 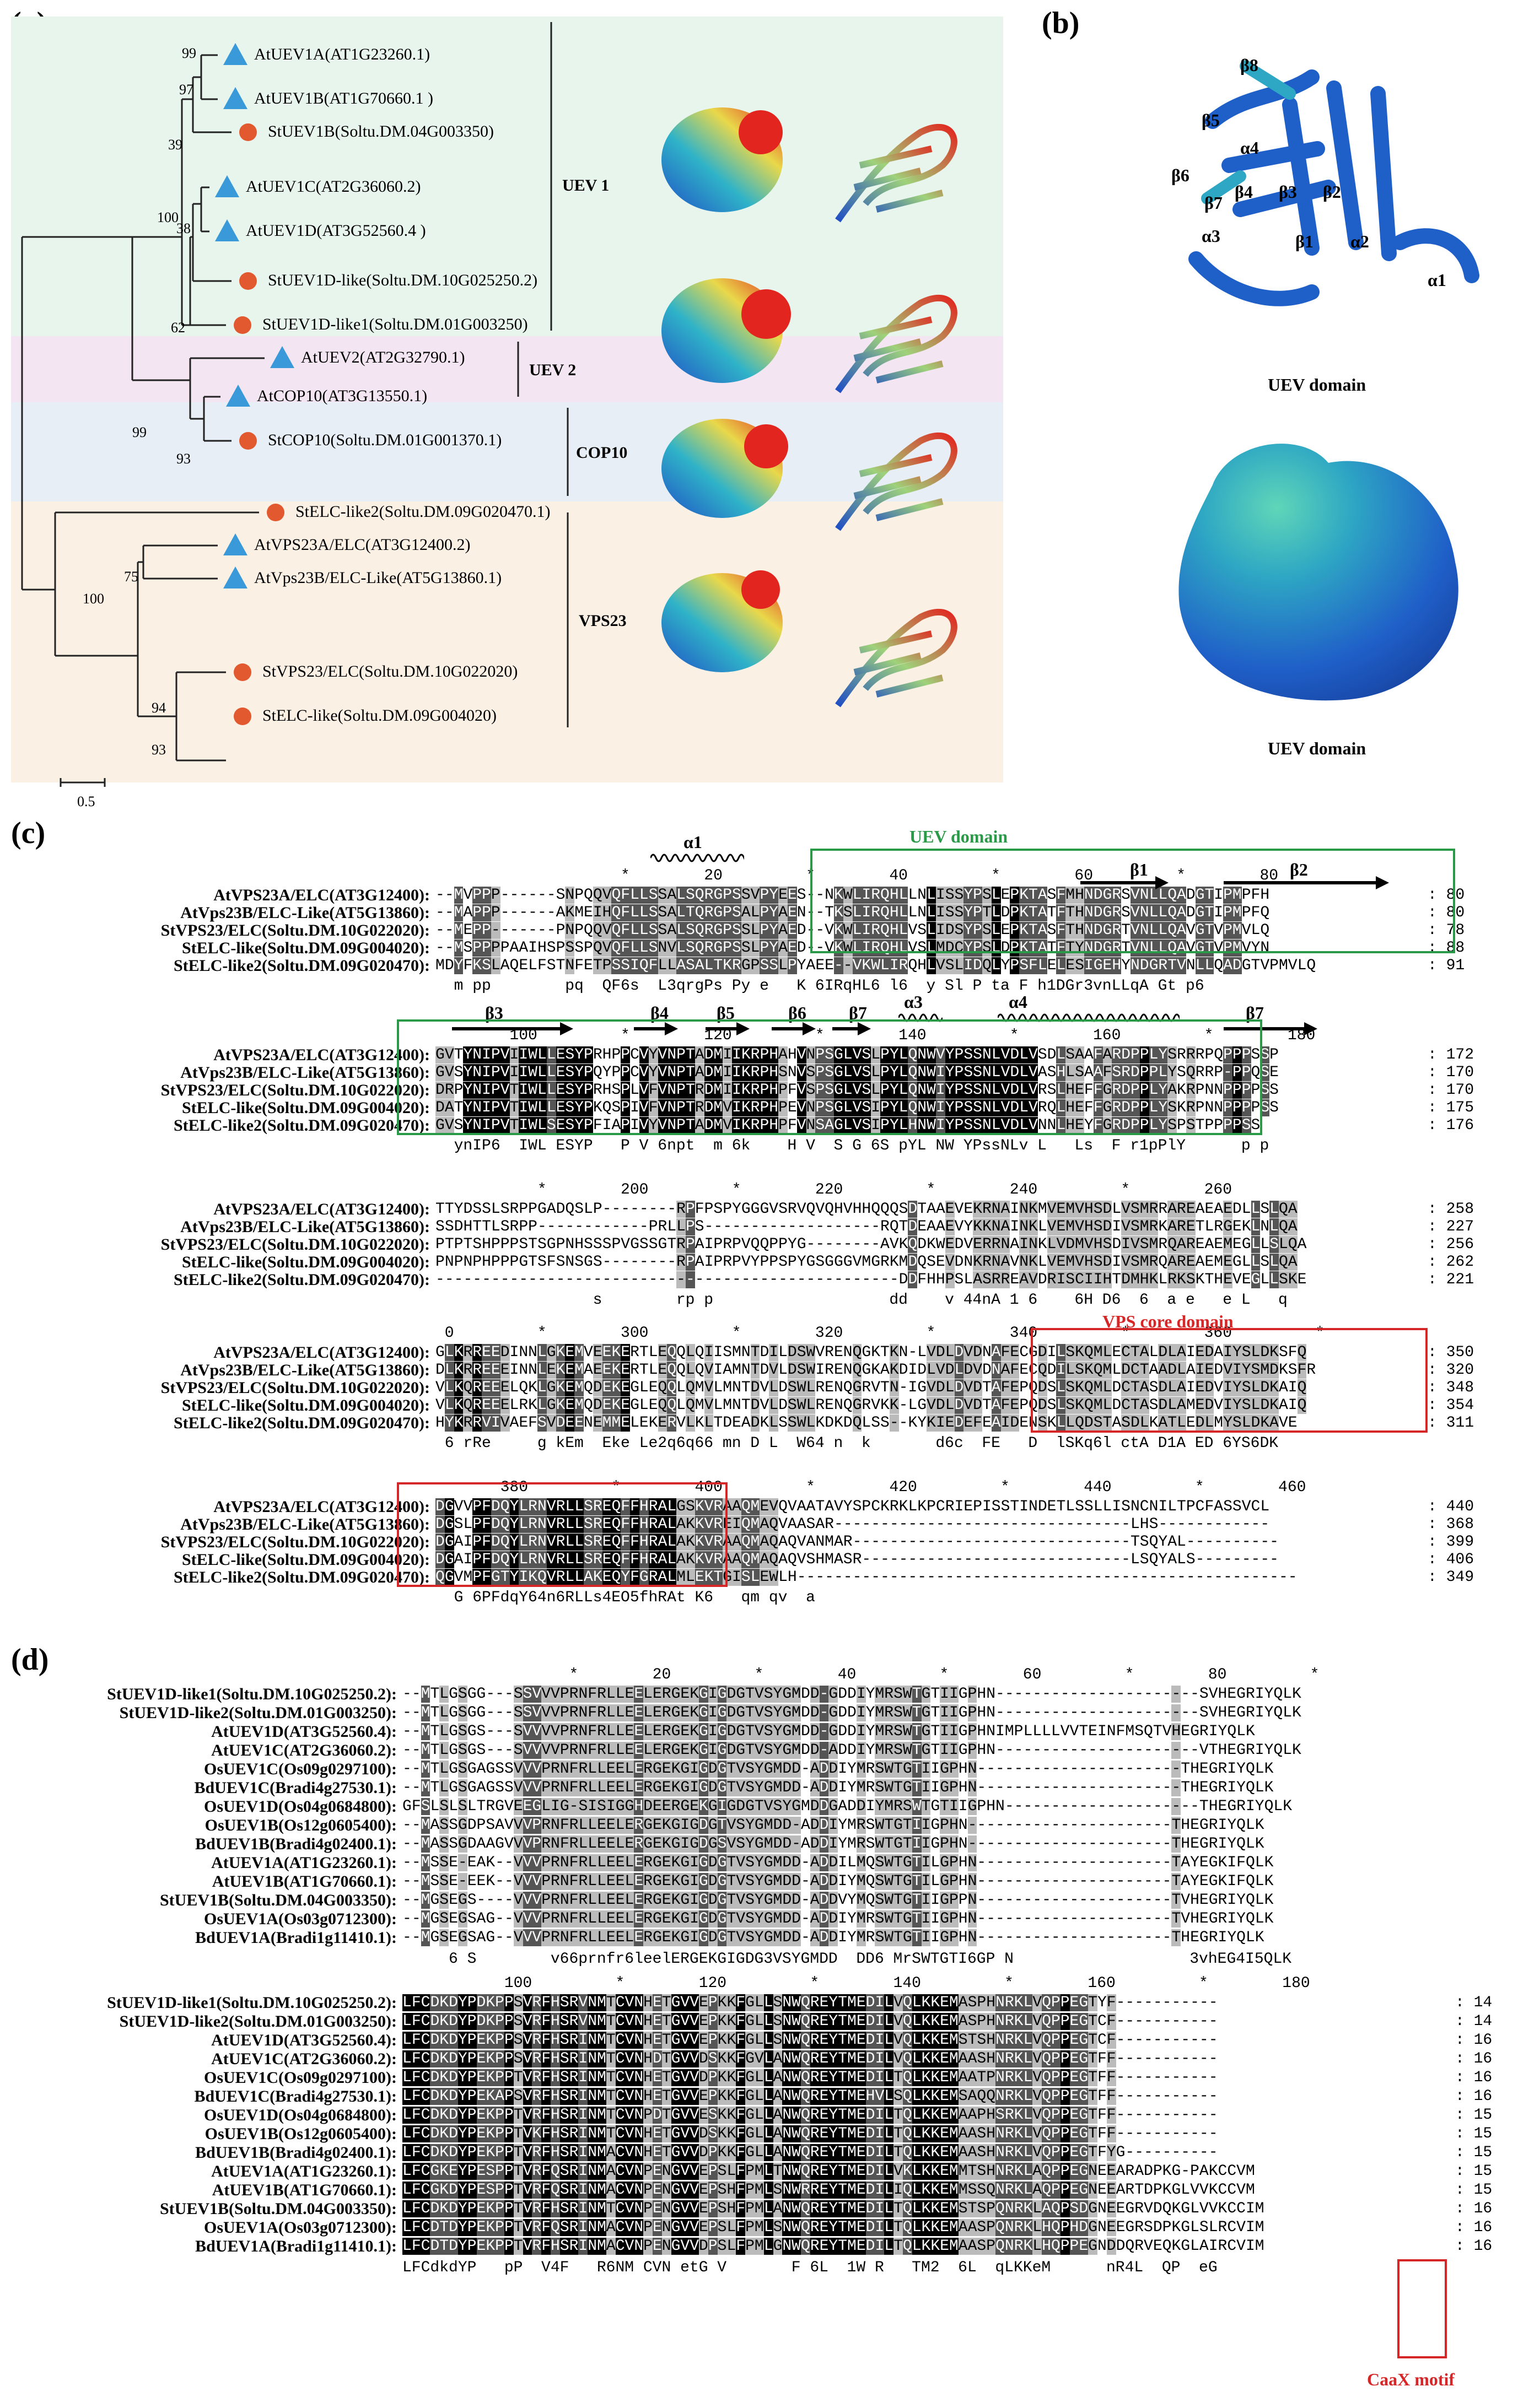 I want to click on caax-motif-box, so click(x=1422, y=2308).